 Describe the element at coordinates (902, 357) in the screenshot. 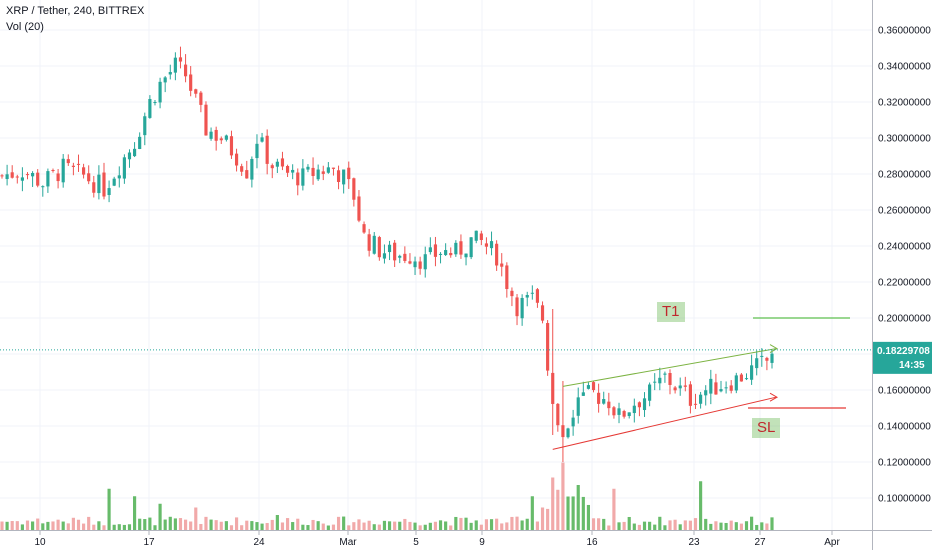

I see `price-badge` at that location.